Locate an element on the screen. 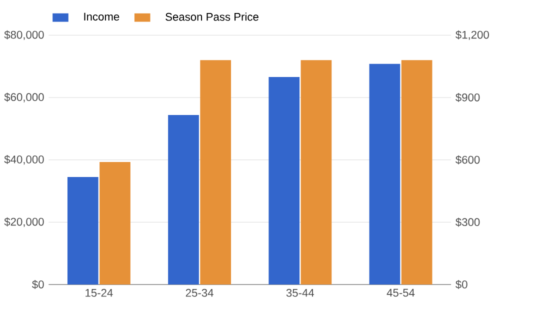 The image size is (560, 309). y-tick-label: $60,000 is located at coordinates (24, 97).